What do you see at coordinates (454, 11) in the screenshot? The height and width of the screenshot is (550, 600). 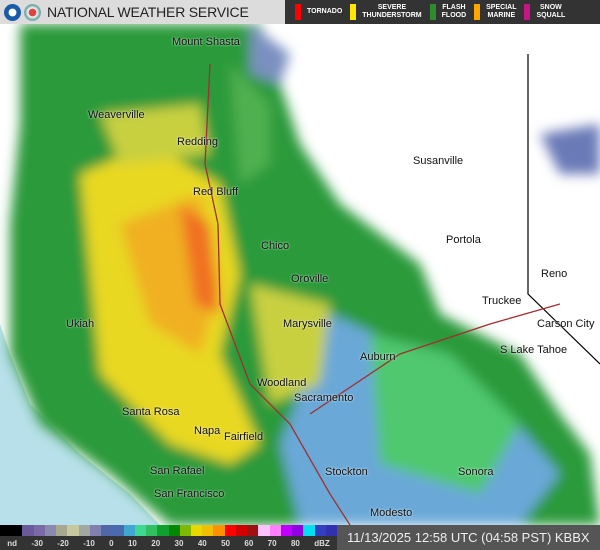 I see `warning-label: FLASH FLOOD` at bounding box center [454, 11].